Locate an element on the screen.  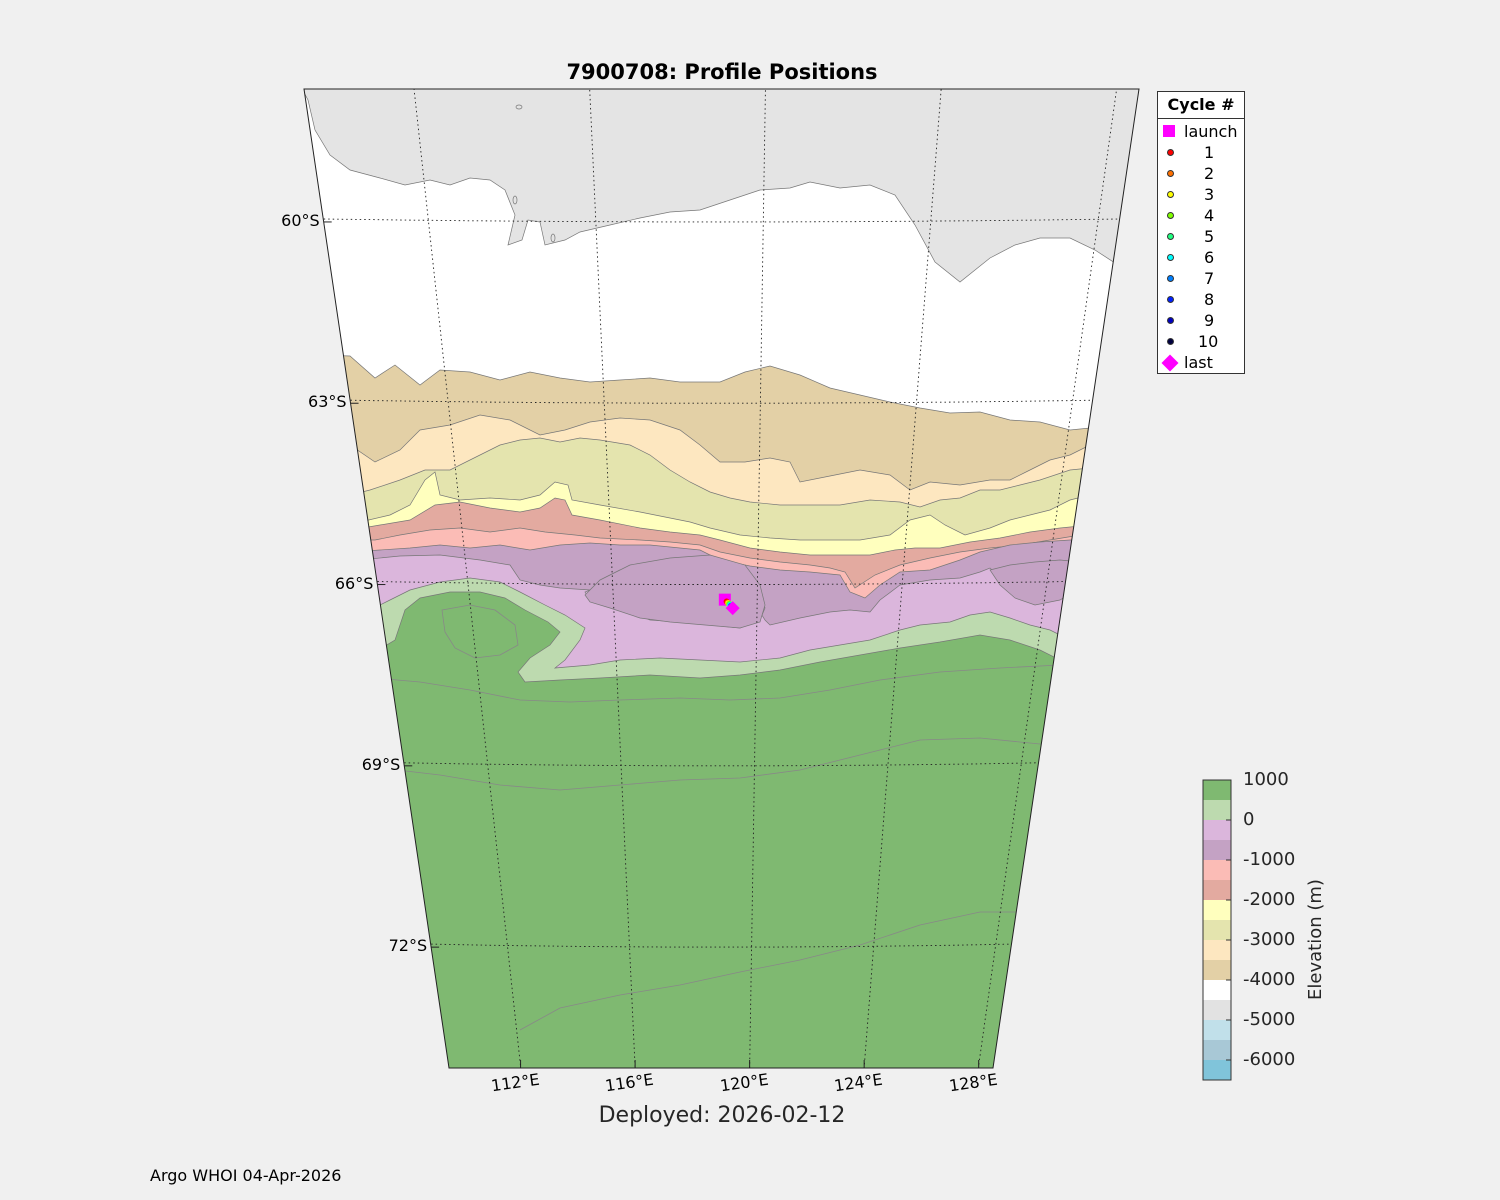
profile-marker-last is located at coordinates (732, 608).